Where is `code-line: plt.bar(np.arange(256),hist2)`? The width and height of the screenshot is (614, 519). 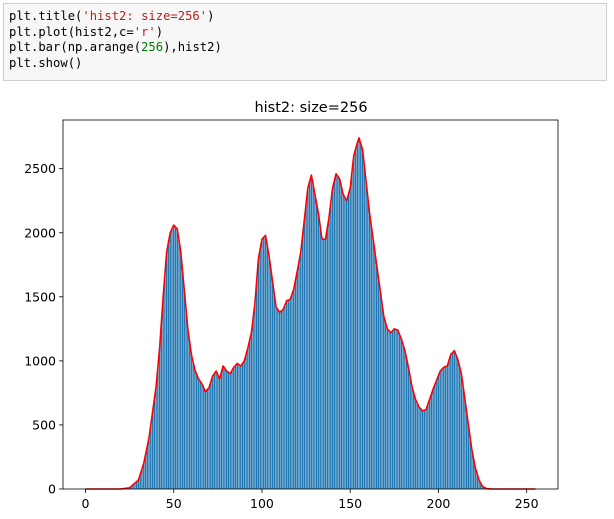 code-line: plt.bar(np.arange(256),hist2) is located at coordinates (307, 48).